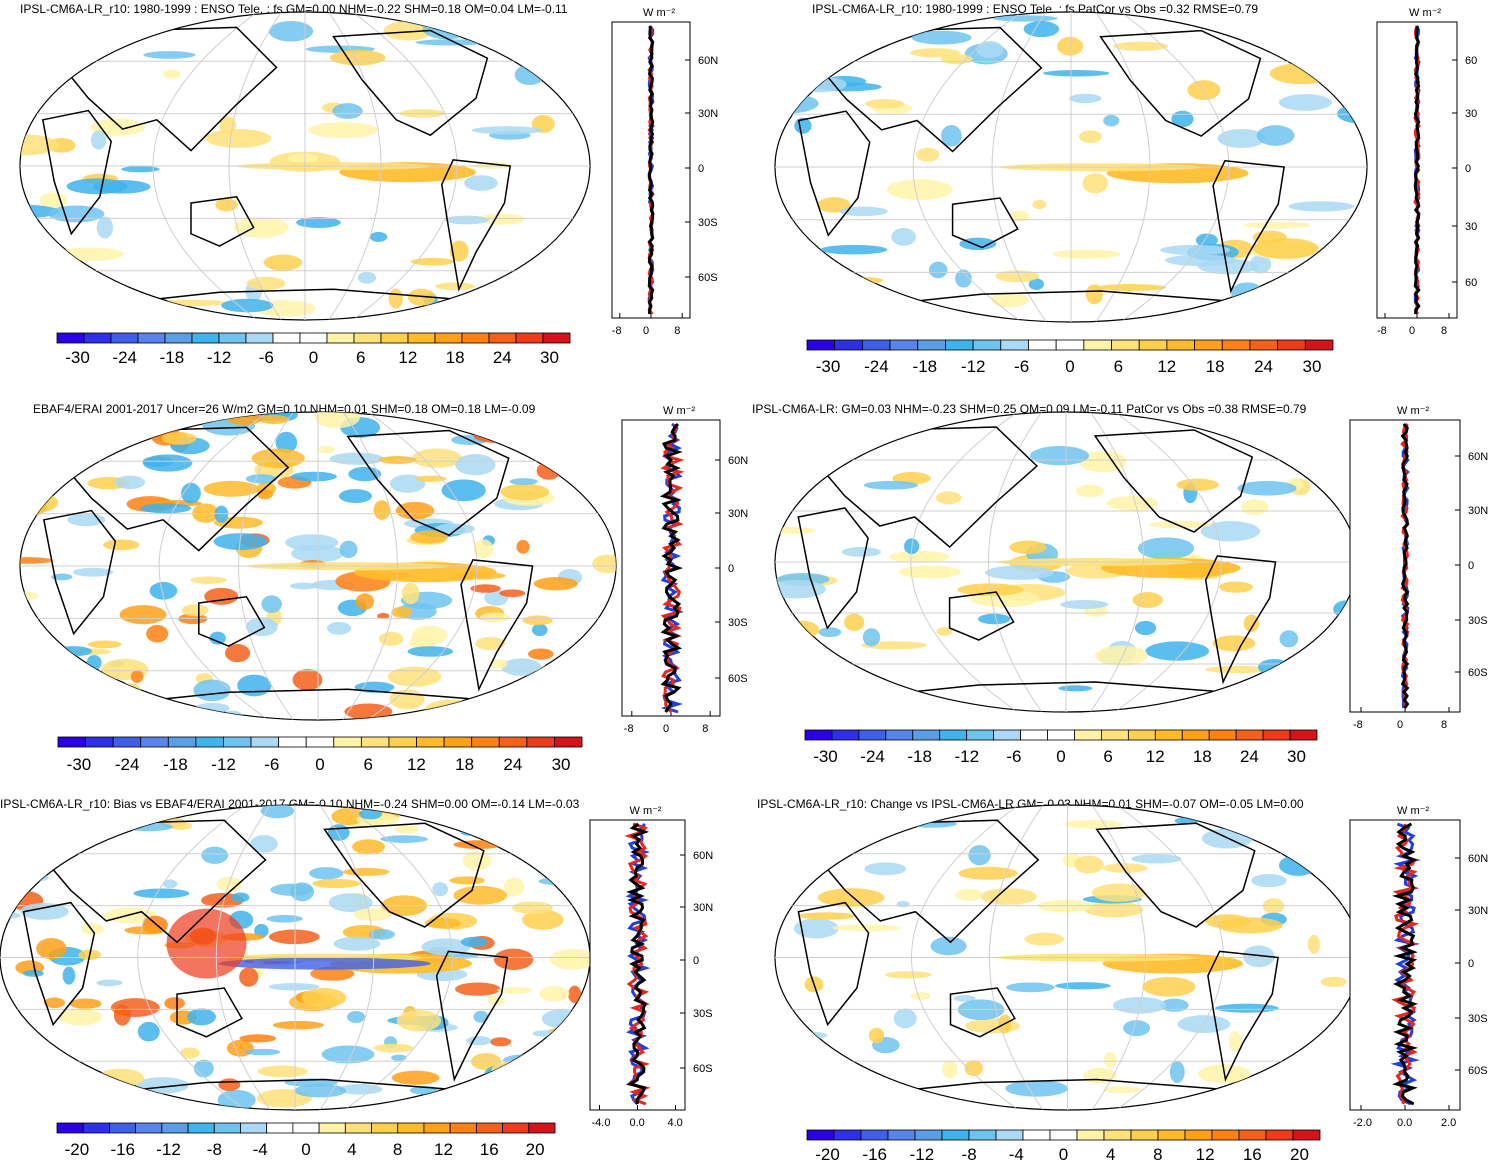 The image size is (1500, 1162). Describe the element at coordinates (1202, 756) in the screenshot. I see `colorbar-tick-label: 18` at that location.